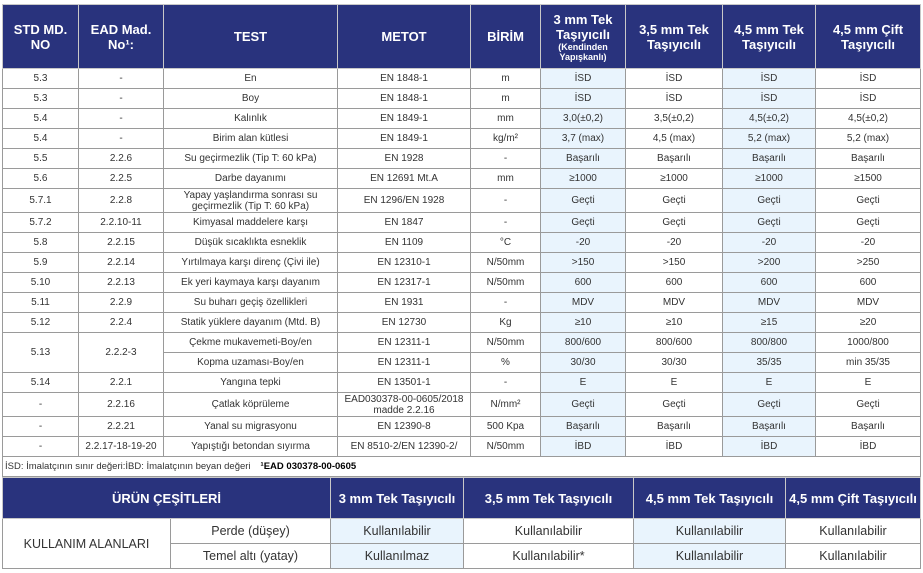 The width and height of the screenshot is (923, 573). Describe the element at coordinates (404, 222) in the screenshot. I see `cell: EN 1847` at that location.